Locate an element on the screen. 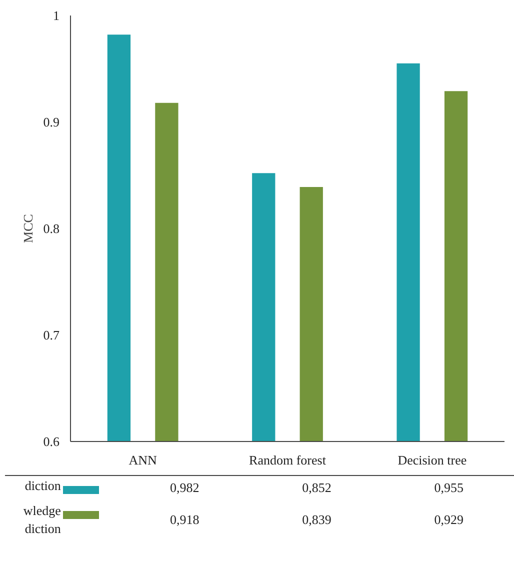 The width and height of the screenshot is (514, 562). legend-label: diction is located at coordinates (43, 486).